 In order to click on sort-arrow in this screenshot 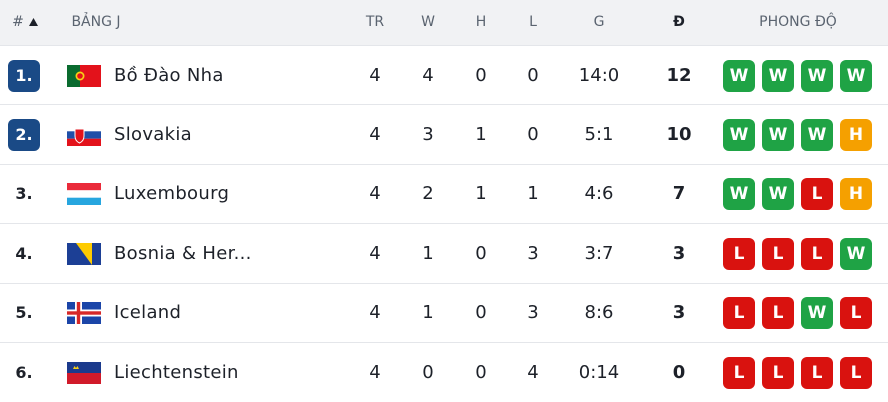, I will do `click(33, 22)`.